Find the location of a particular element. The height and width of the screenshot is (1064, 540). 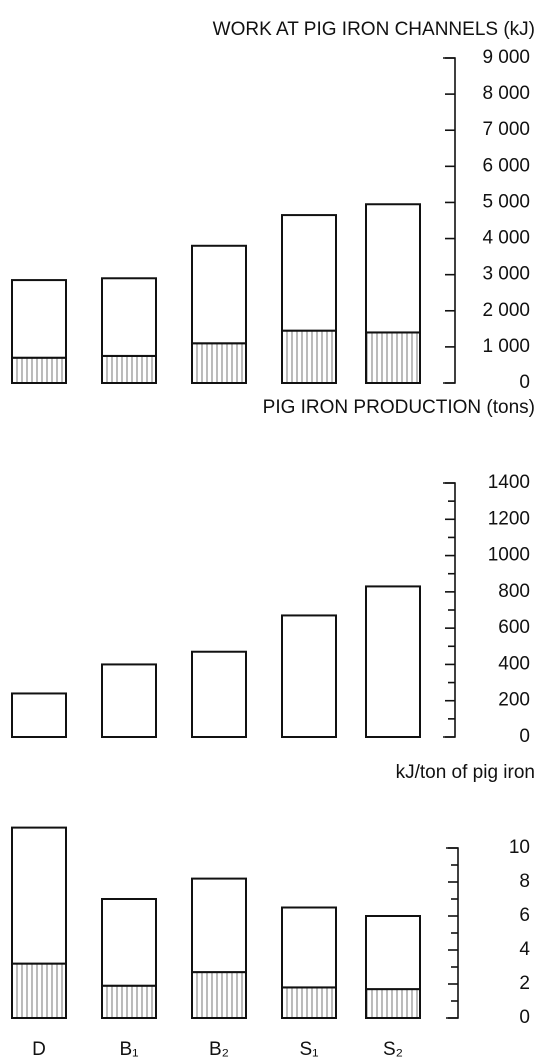

y-tick-label: 8 is located at coordinates (524, 881).